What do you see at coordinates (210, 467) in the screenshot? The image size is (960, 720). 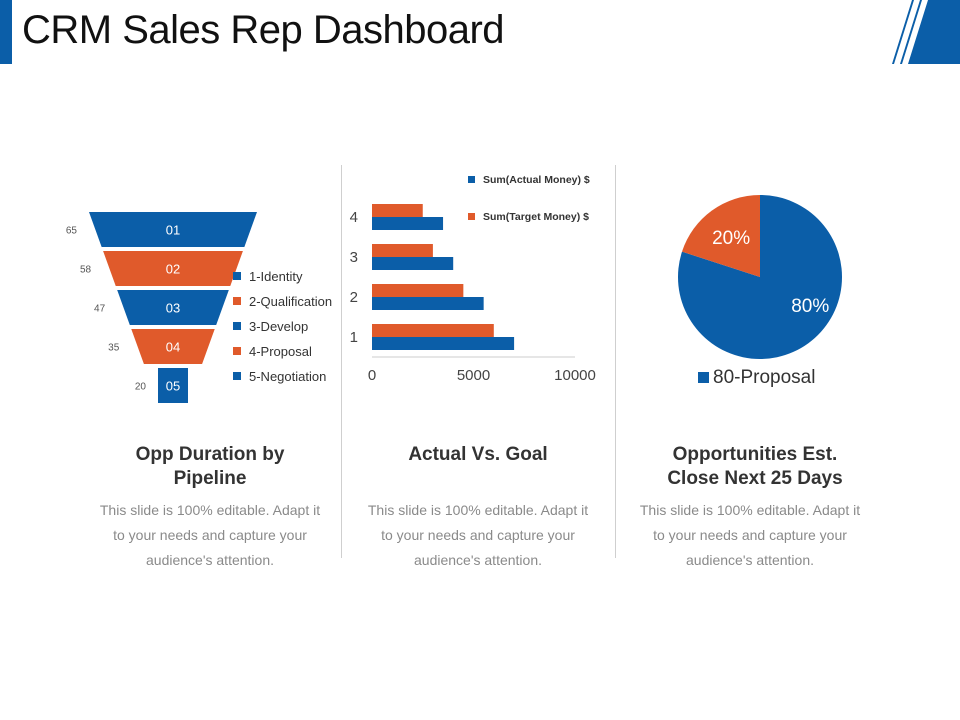 I see `panel-heading: Opp Duration by Pipeline` at bounding box center [210, 467].